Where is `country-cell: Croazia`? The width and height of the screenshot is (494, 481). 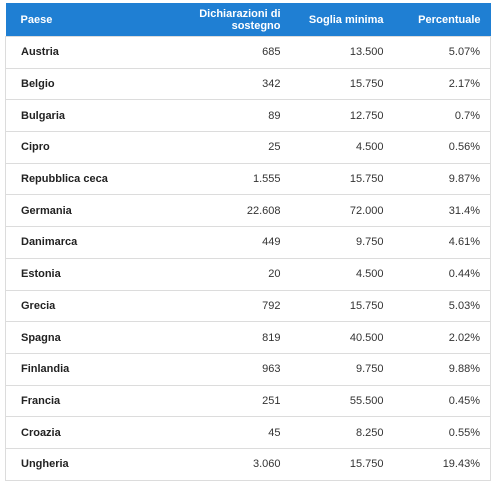 country-cell: Croazia is located at coordinates (85, 432).